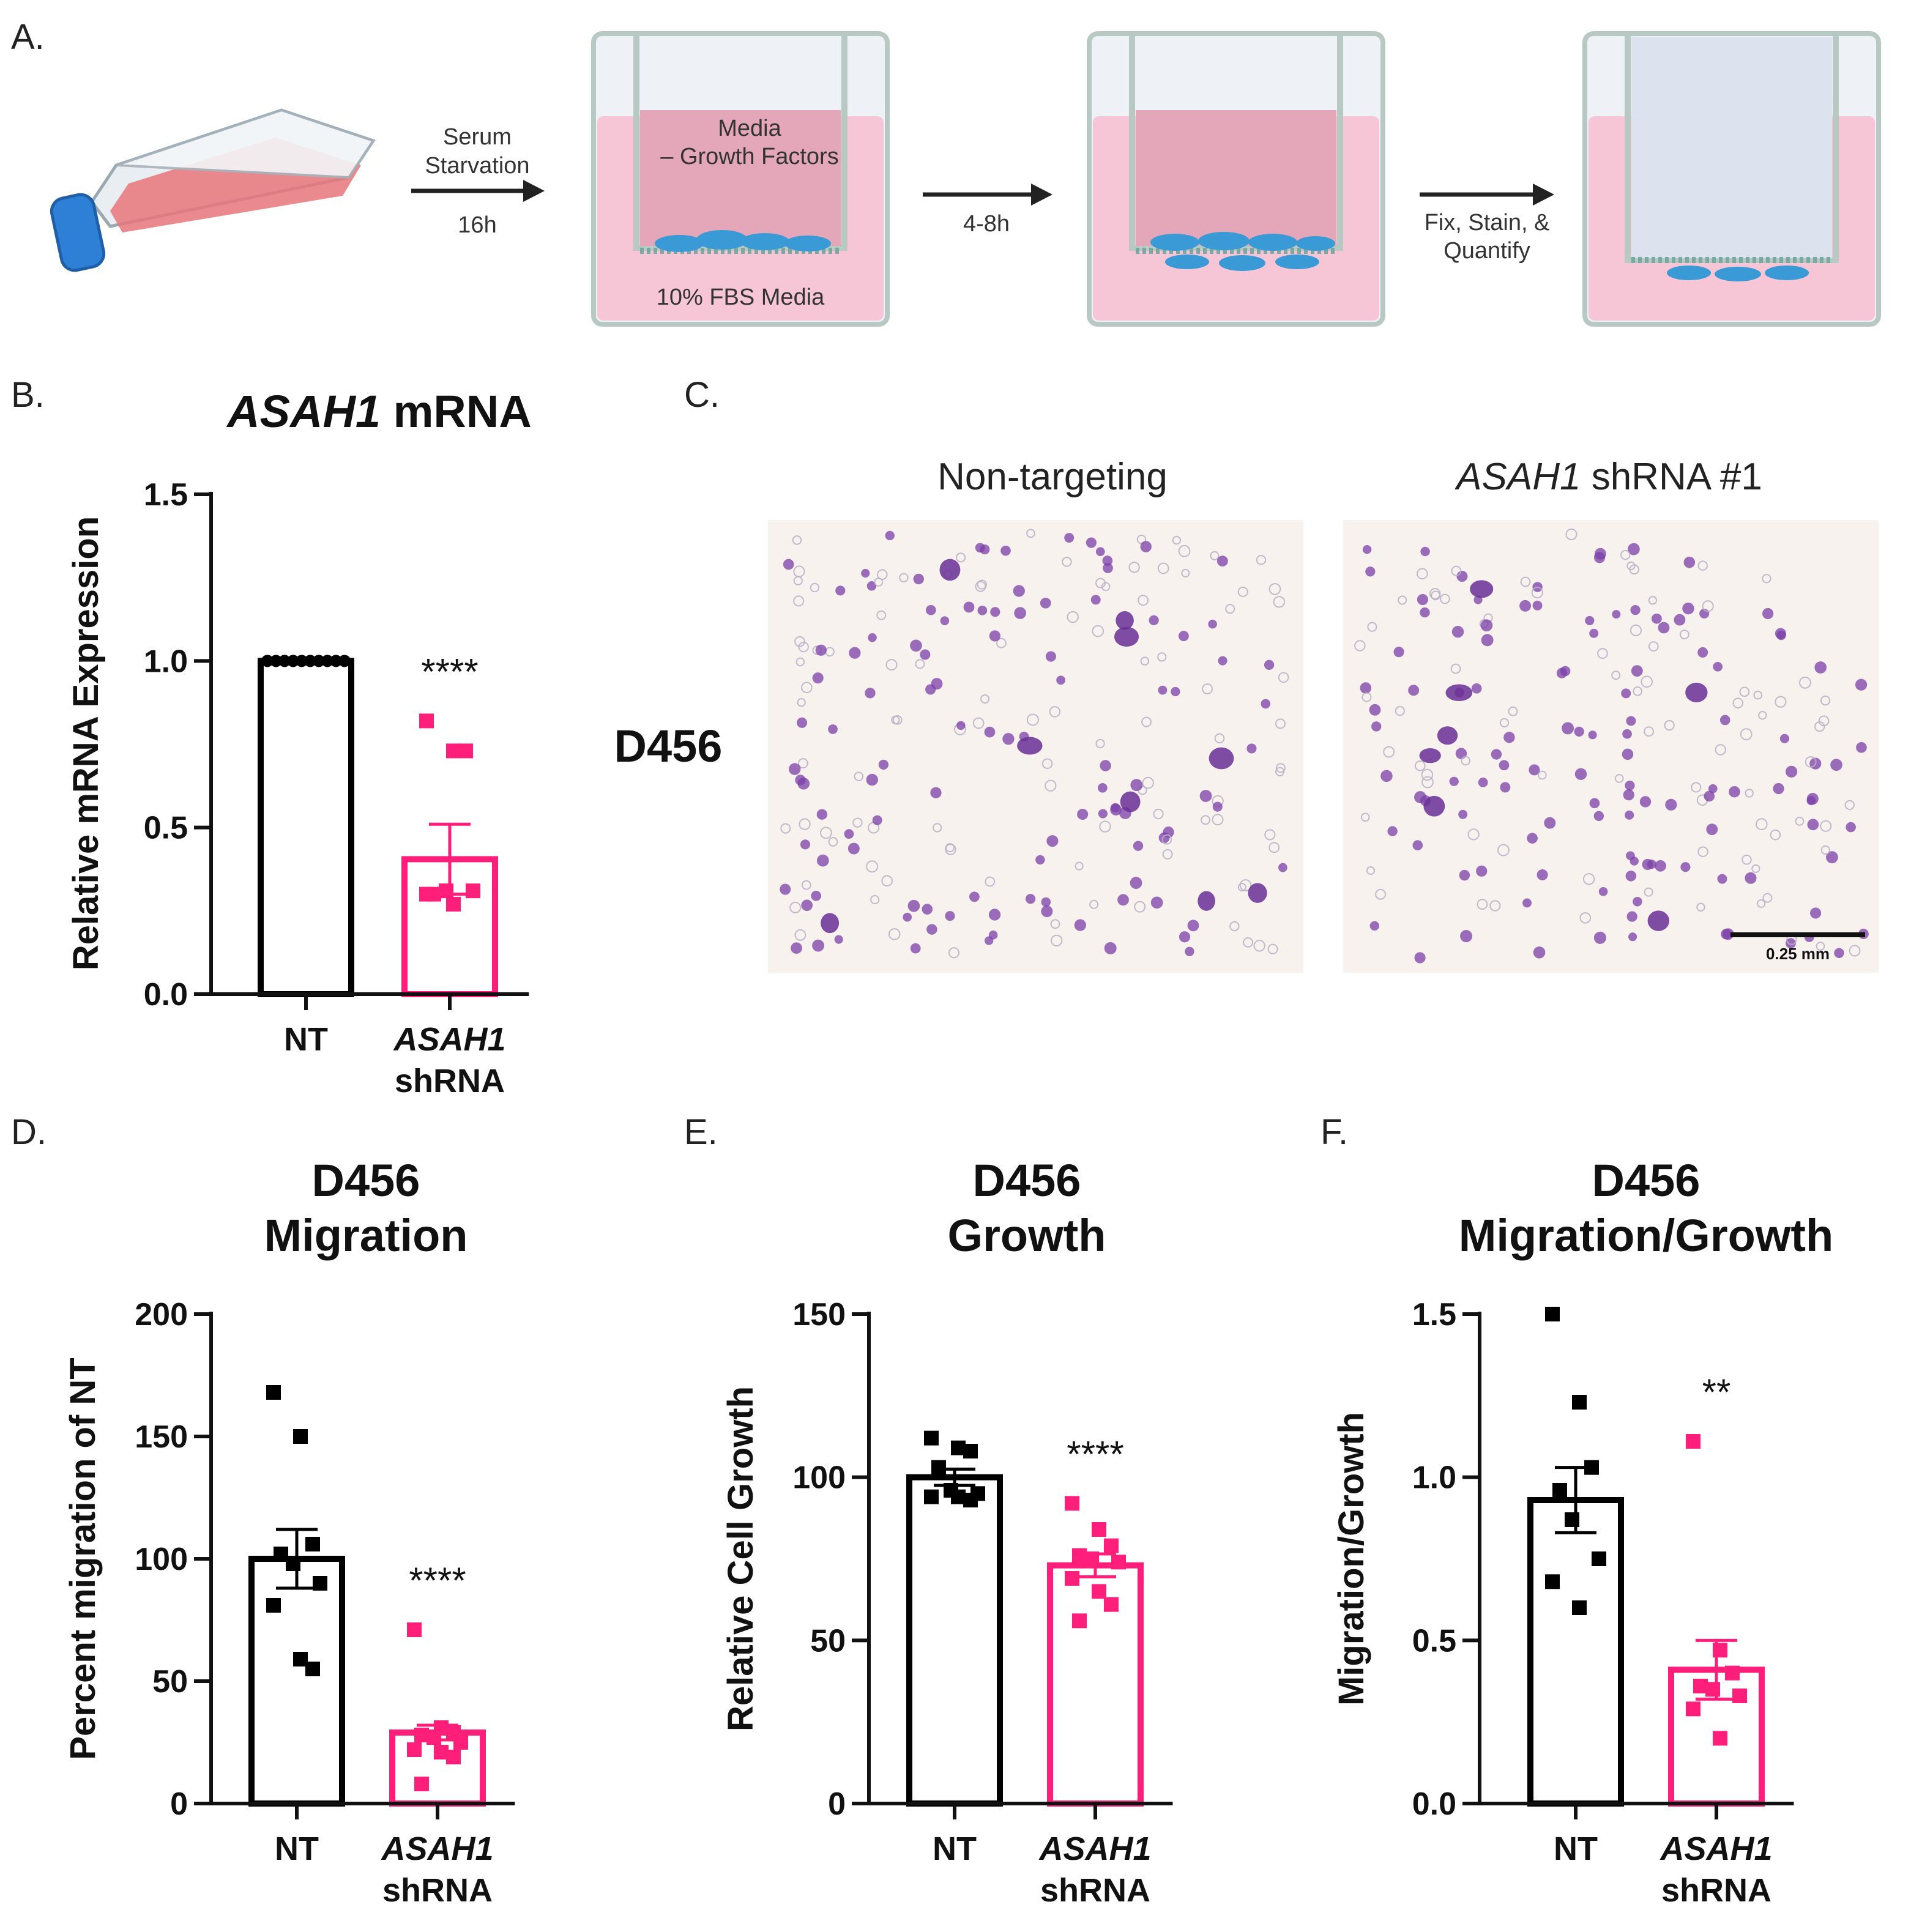 This screenshot has width=1911, height=1932. What do you see at coordinates (166, 495) in the screenshot?
I see `y-tick-label: 1.5` at bounding box center [166, 495].